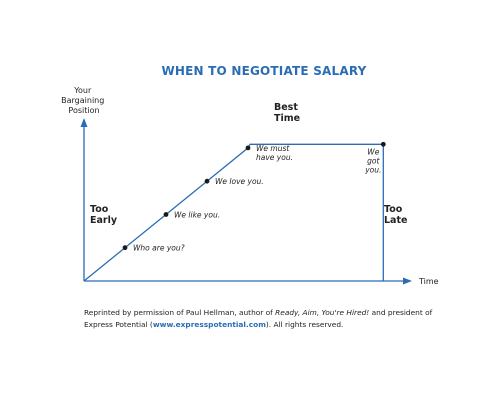 This screenshot has width=500, height=401. I want to click on caption-book-title: Ready, Aim, You're Hired!, so click(322, 312).